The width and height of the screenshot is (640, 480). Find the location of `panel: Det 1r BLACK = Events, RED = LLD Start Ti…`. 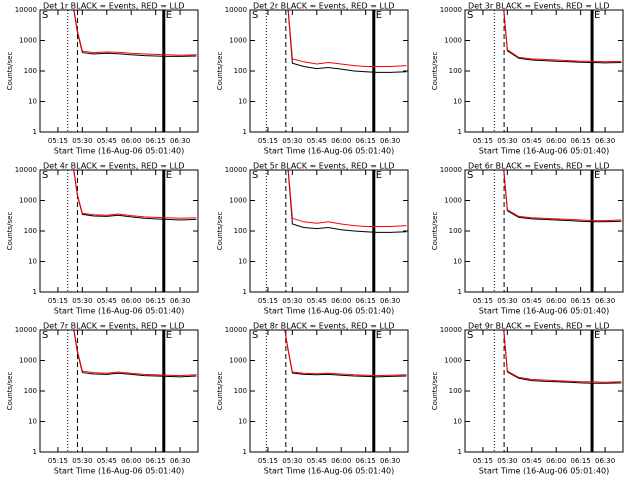

panel: Det 1r BLACK = Events, RED = LLD Start Ti… is located at coordinates (102, 79).